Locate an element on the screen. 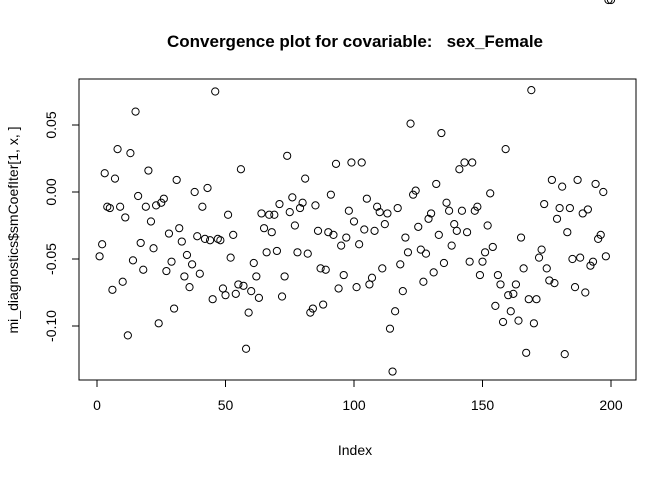 The width and height of the screenshot is (672, 480). y-axis: -0.10 -0.05 0.00 0.05 is located at coordinates (61, 226).